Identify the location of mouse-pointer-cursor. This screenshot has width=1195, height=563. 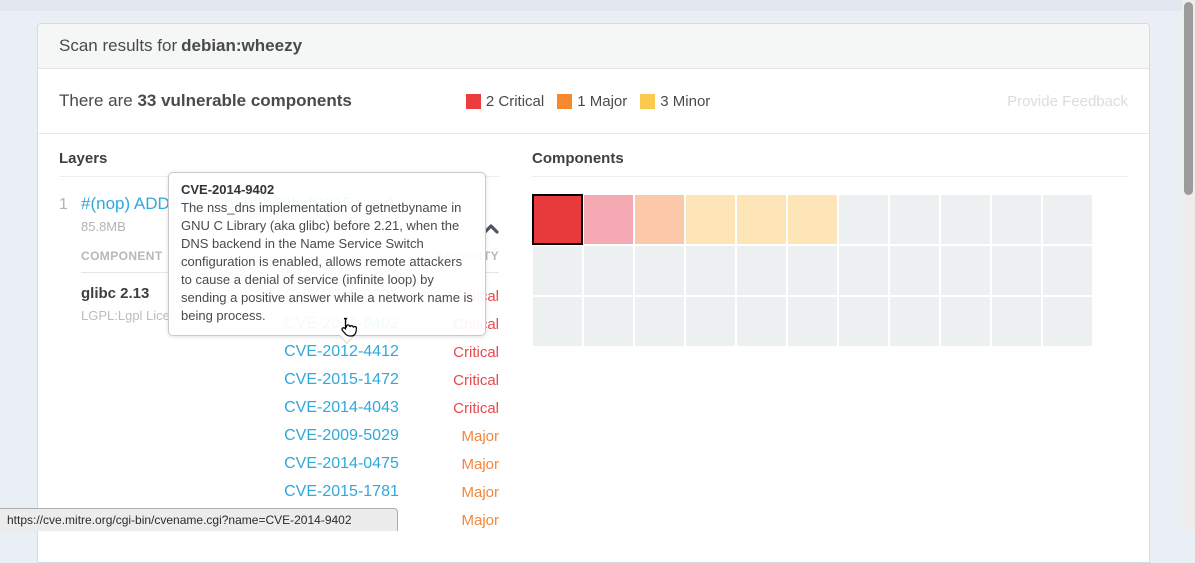
(349, 327).